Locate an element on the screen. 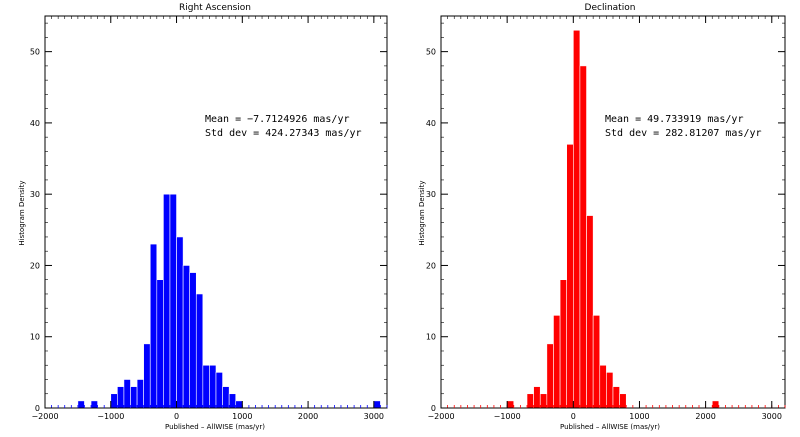 Image resolution: width=800 pixels, height=437 pixels. chart-title: Declination is located at coordinates (610, 8).